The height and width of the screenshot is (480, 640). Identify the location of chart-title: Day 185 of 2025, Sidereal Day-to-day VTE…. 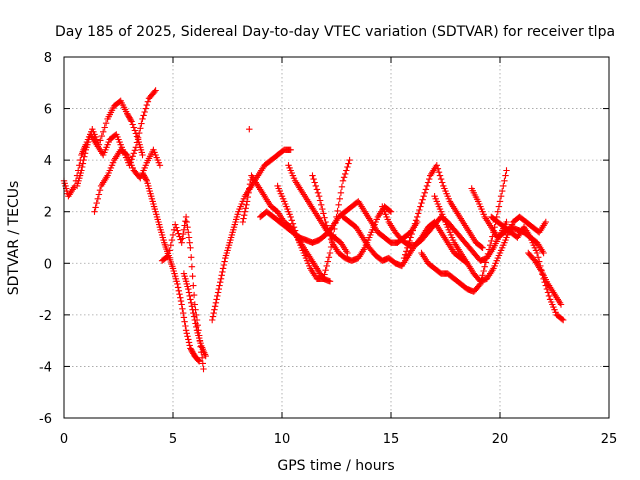
(335, 32).